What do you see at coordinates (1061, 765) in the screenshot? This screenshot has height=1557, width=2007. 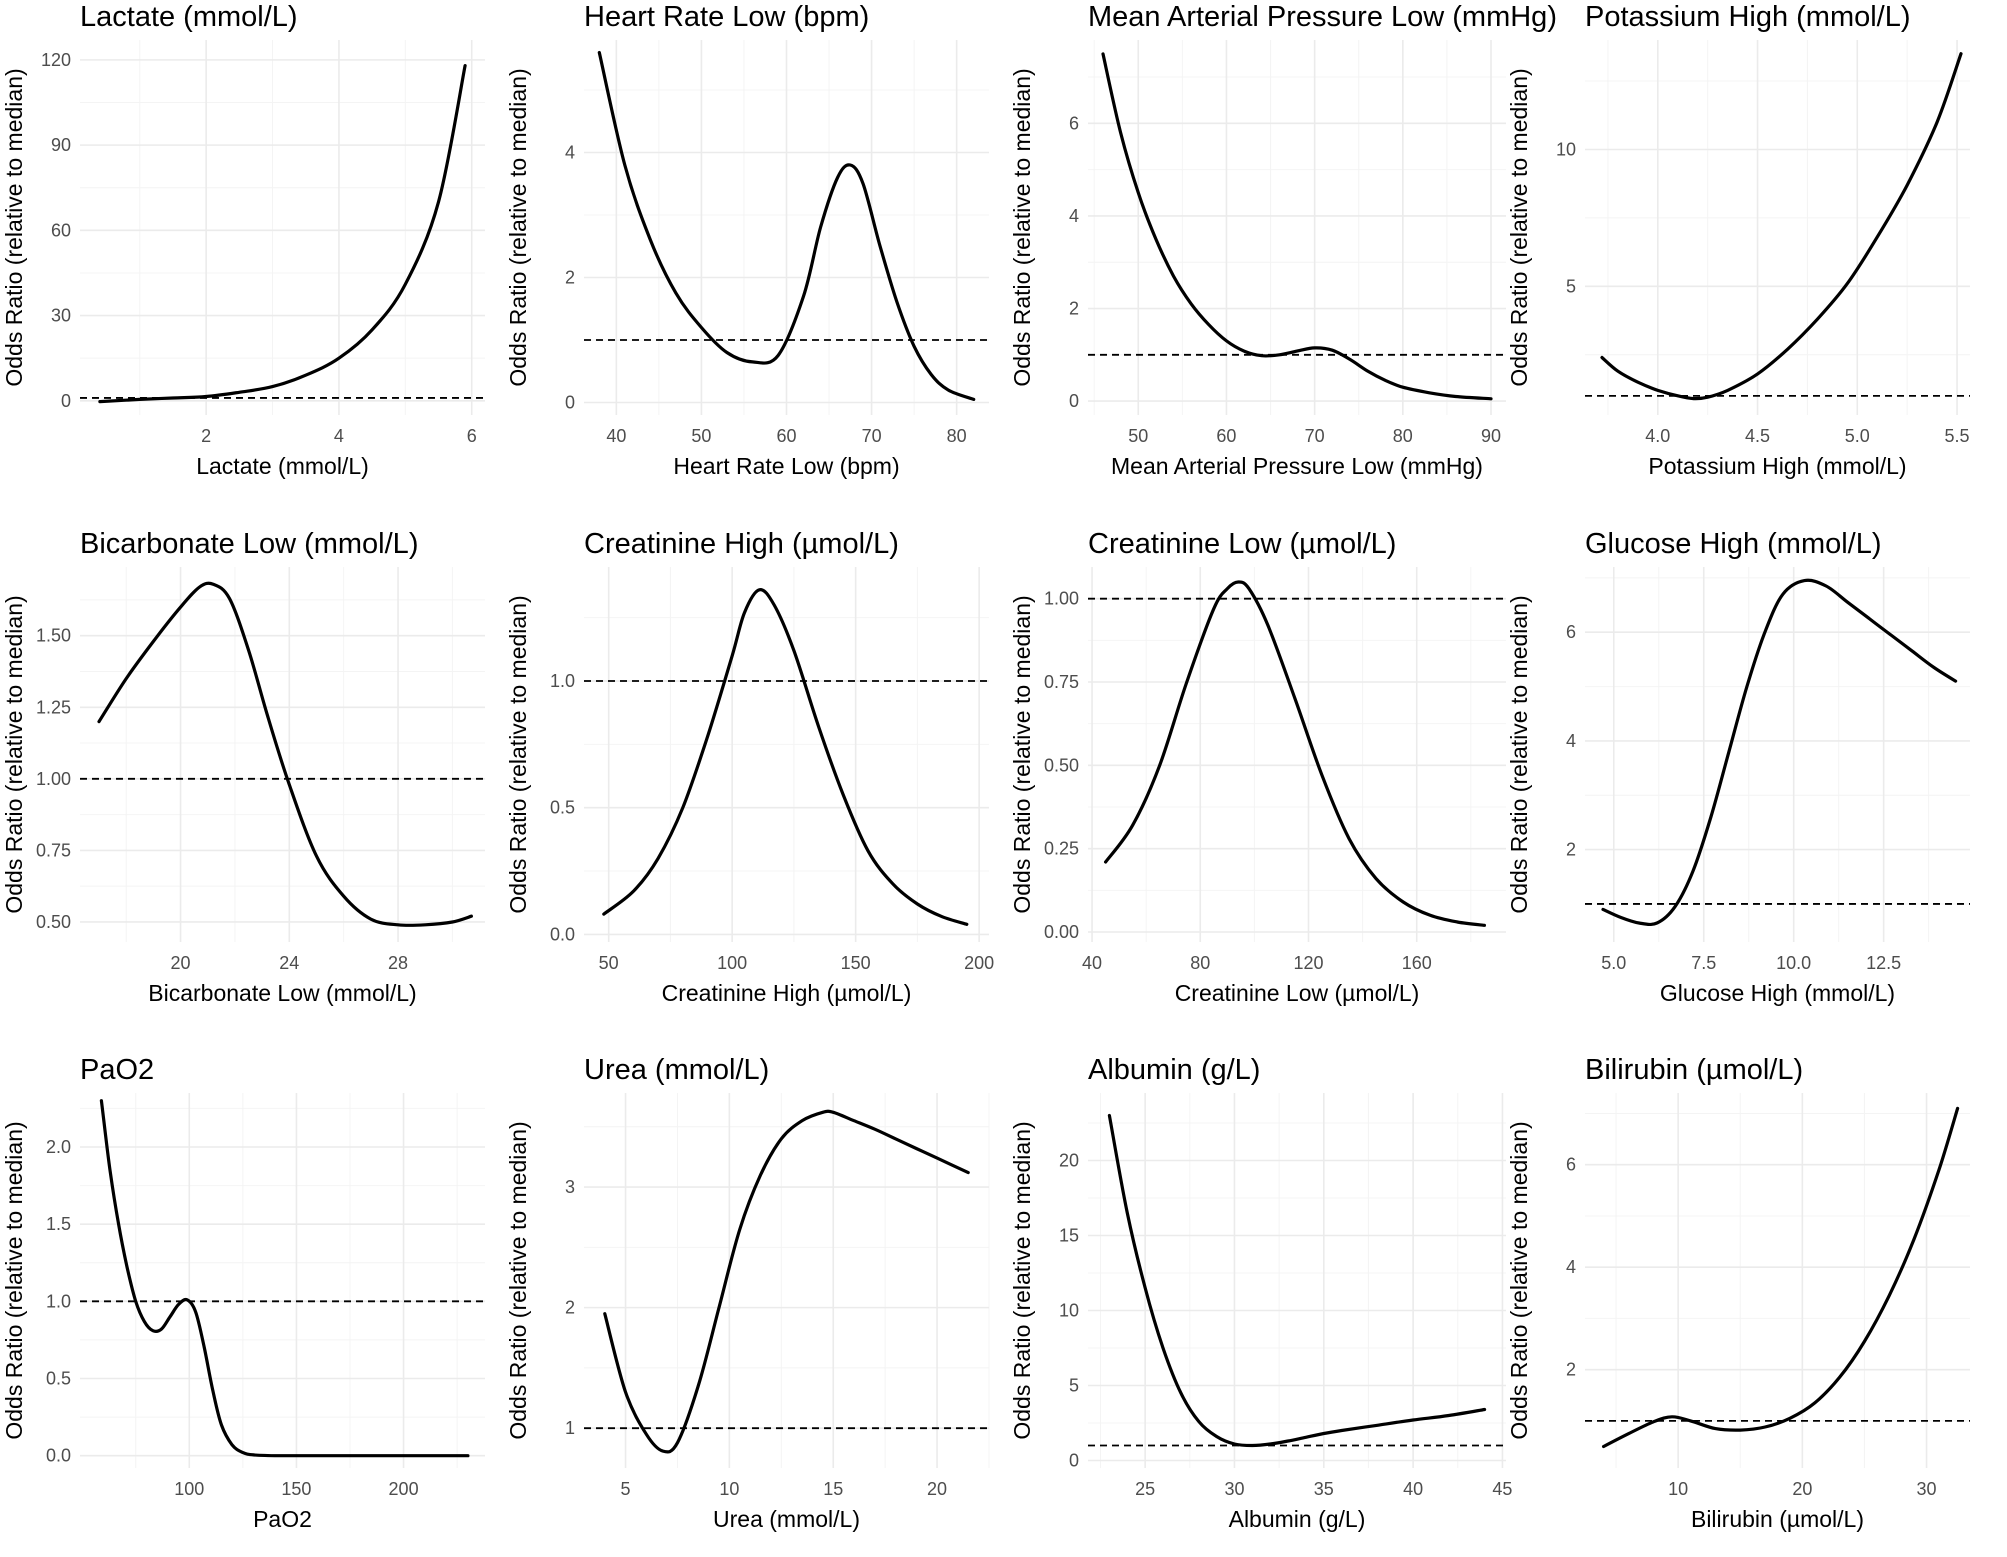 I see `y-tick-label: 0.50` at bounding box center [1061, 765].